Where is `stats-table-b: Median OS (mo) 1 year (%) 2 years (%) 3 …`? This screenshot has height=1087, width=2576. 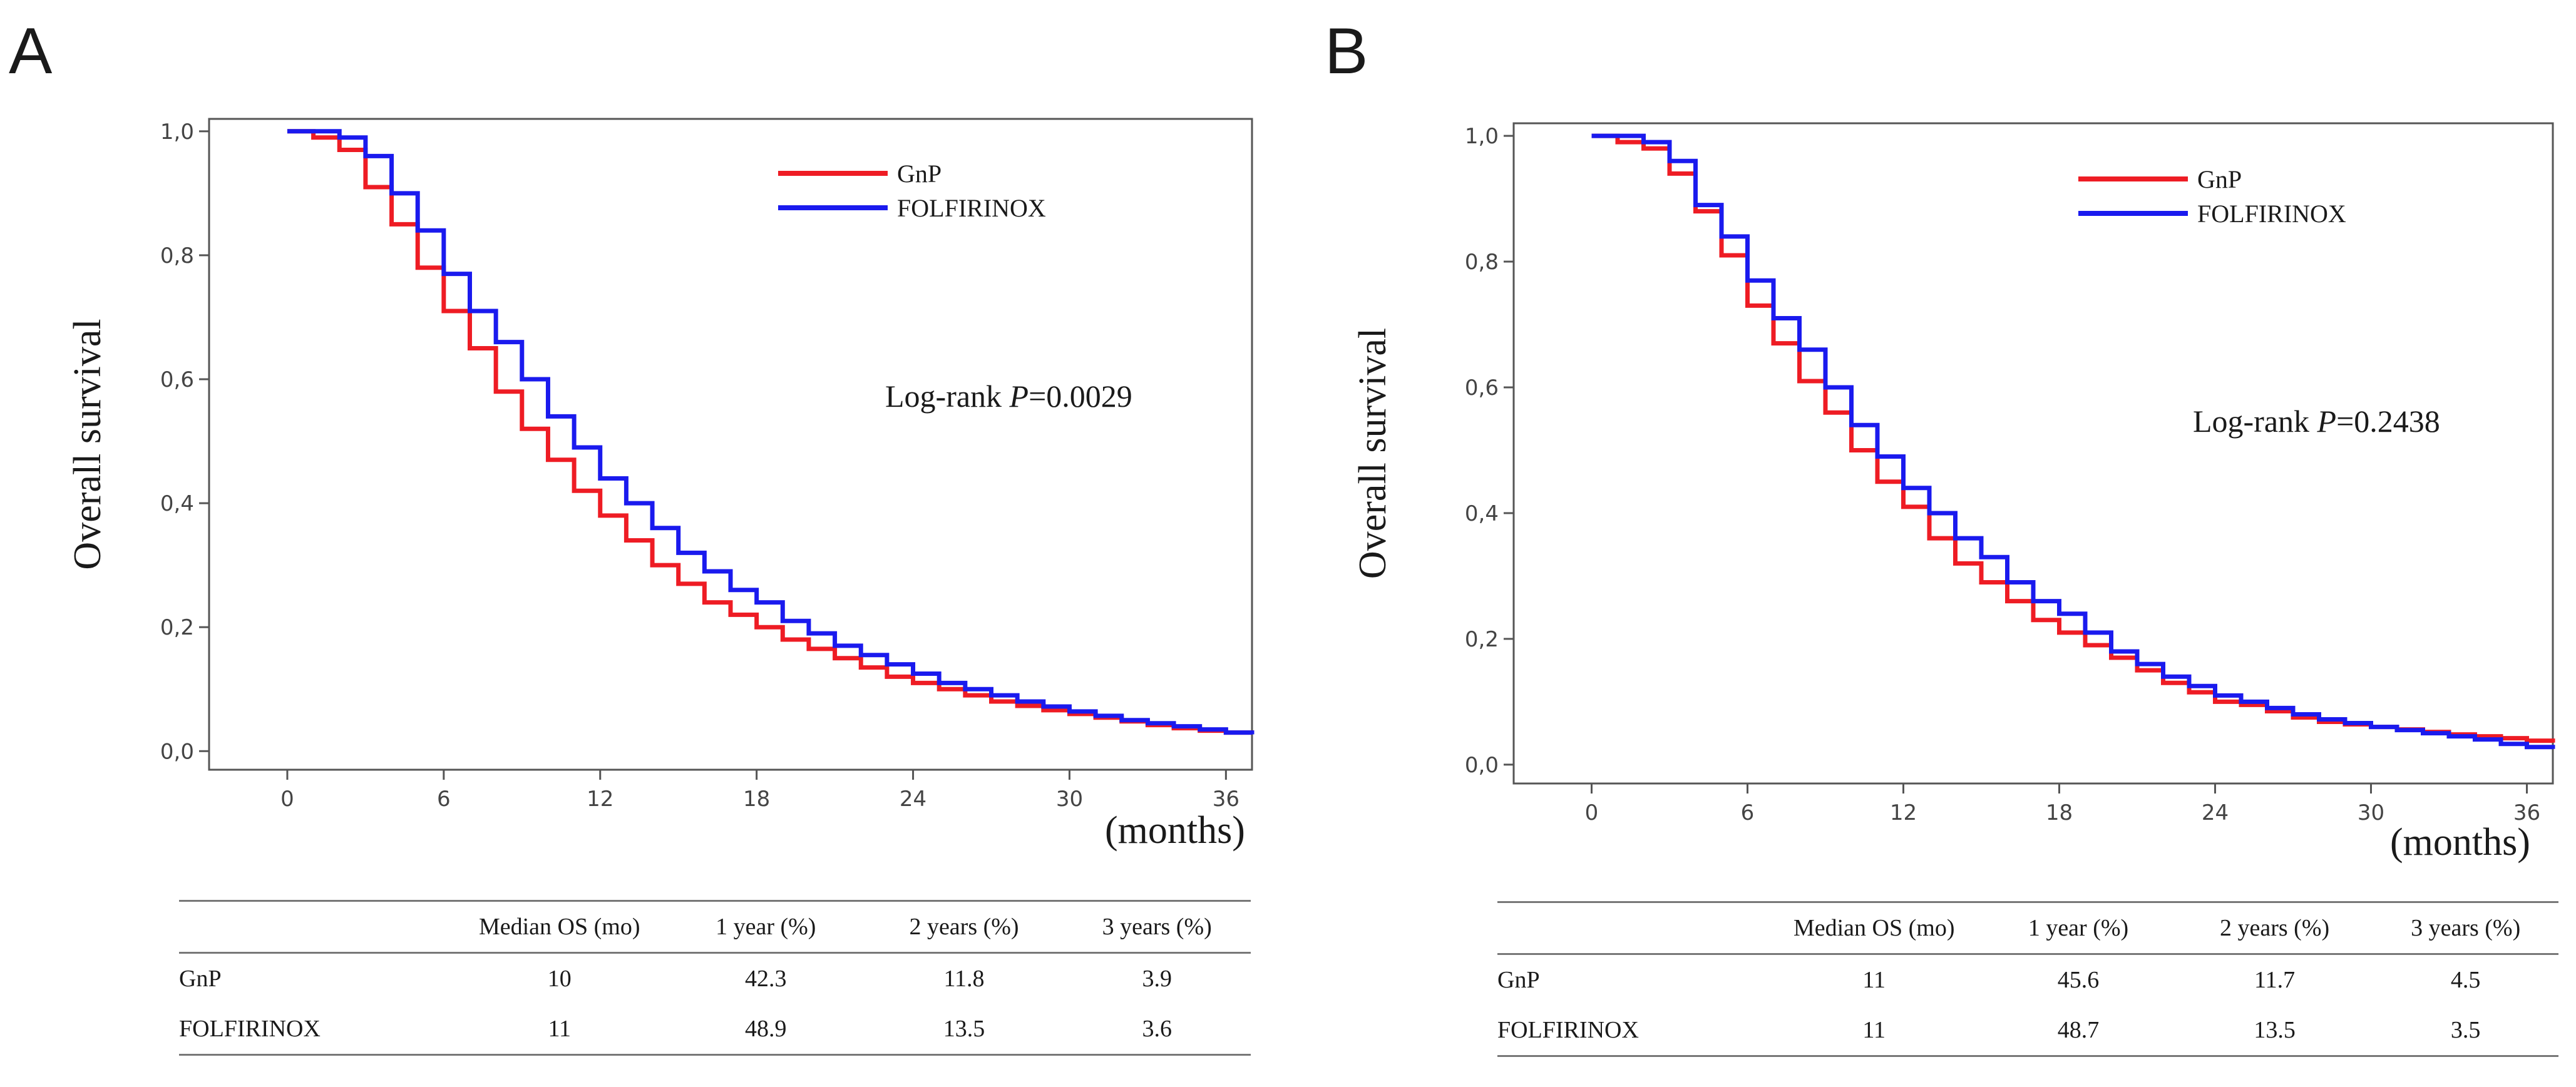 stats-table-b: Median OS (mo) 1 year (%) 2 years (%) 3 … is located at coordinates (2027, 979).